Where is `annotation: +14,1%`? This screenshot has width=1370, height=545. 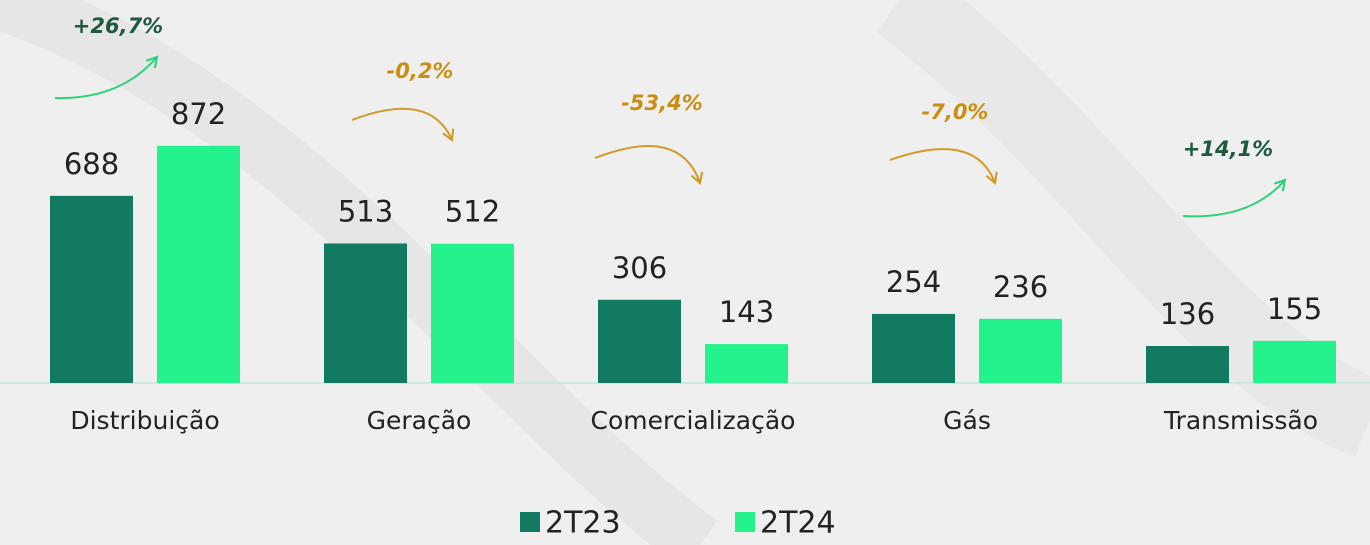
annotation: +14,1% is located at coordinates (1228, 149).